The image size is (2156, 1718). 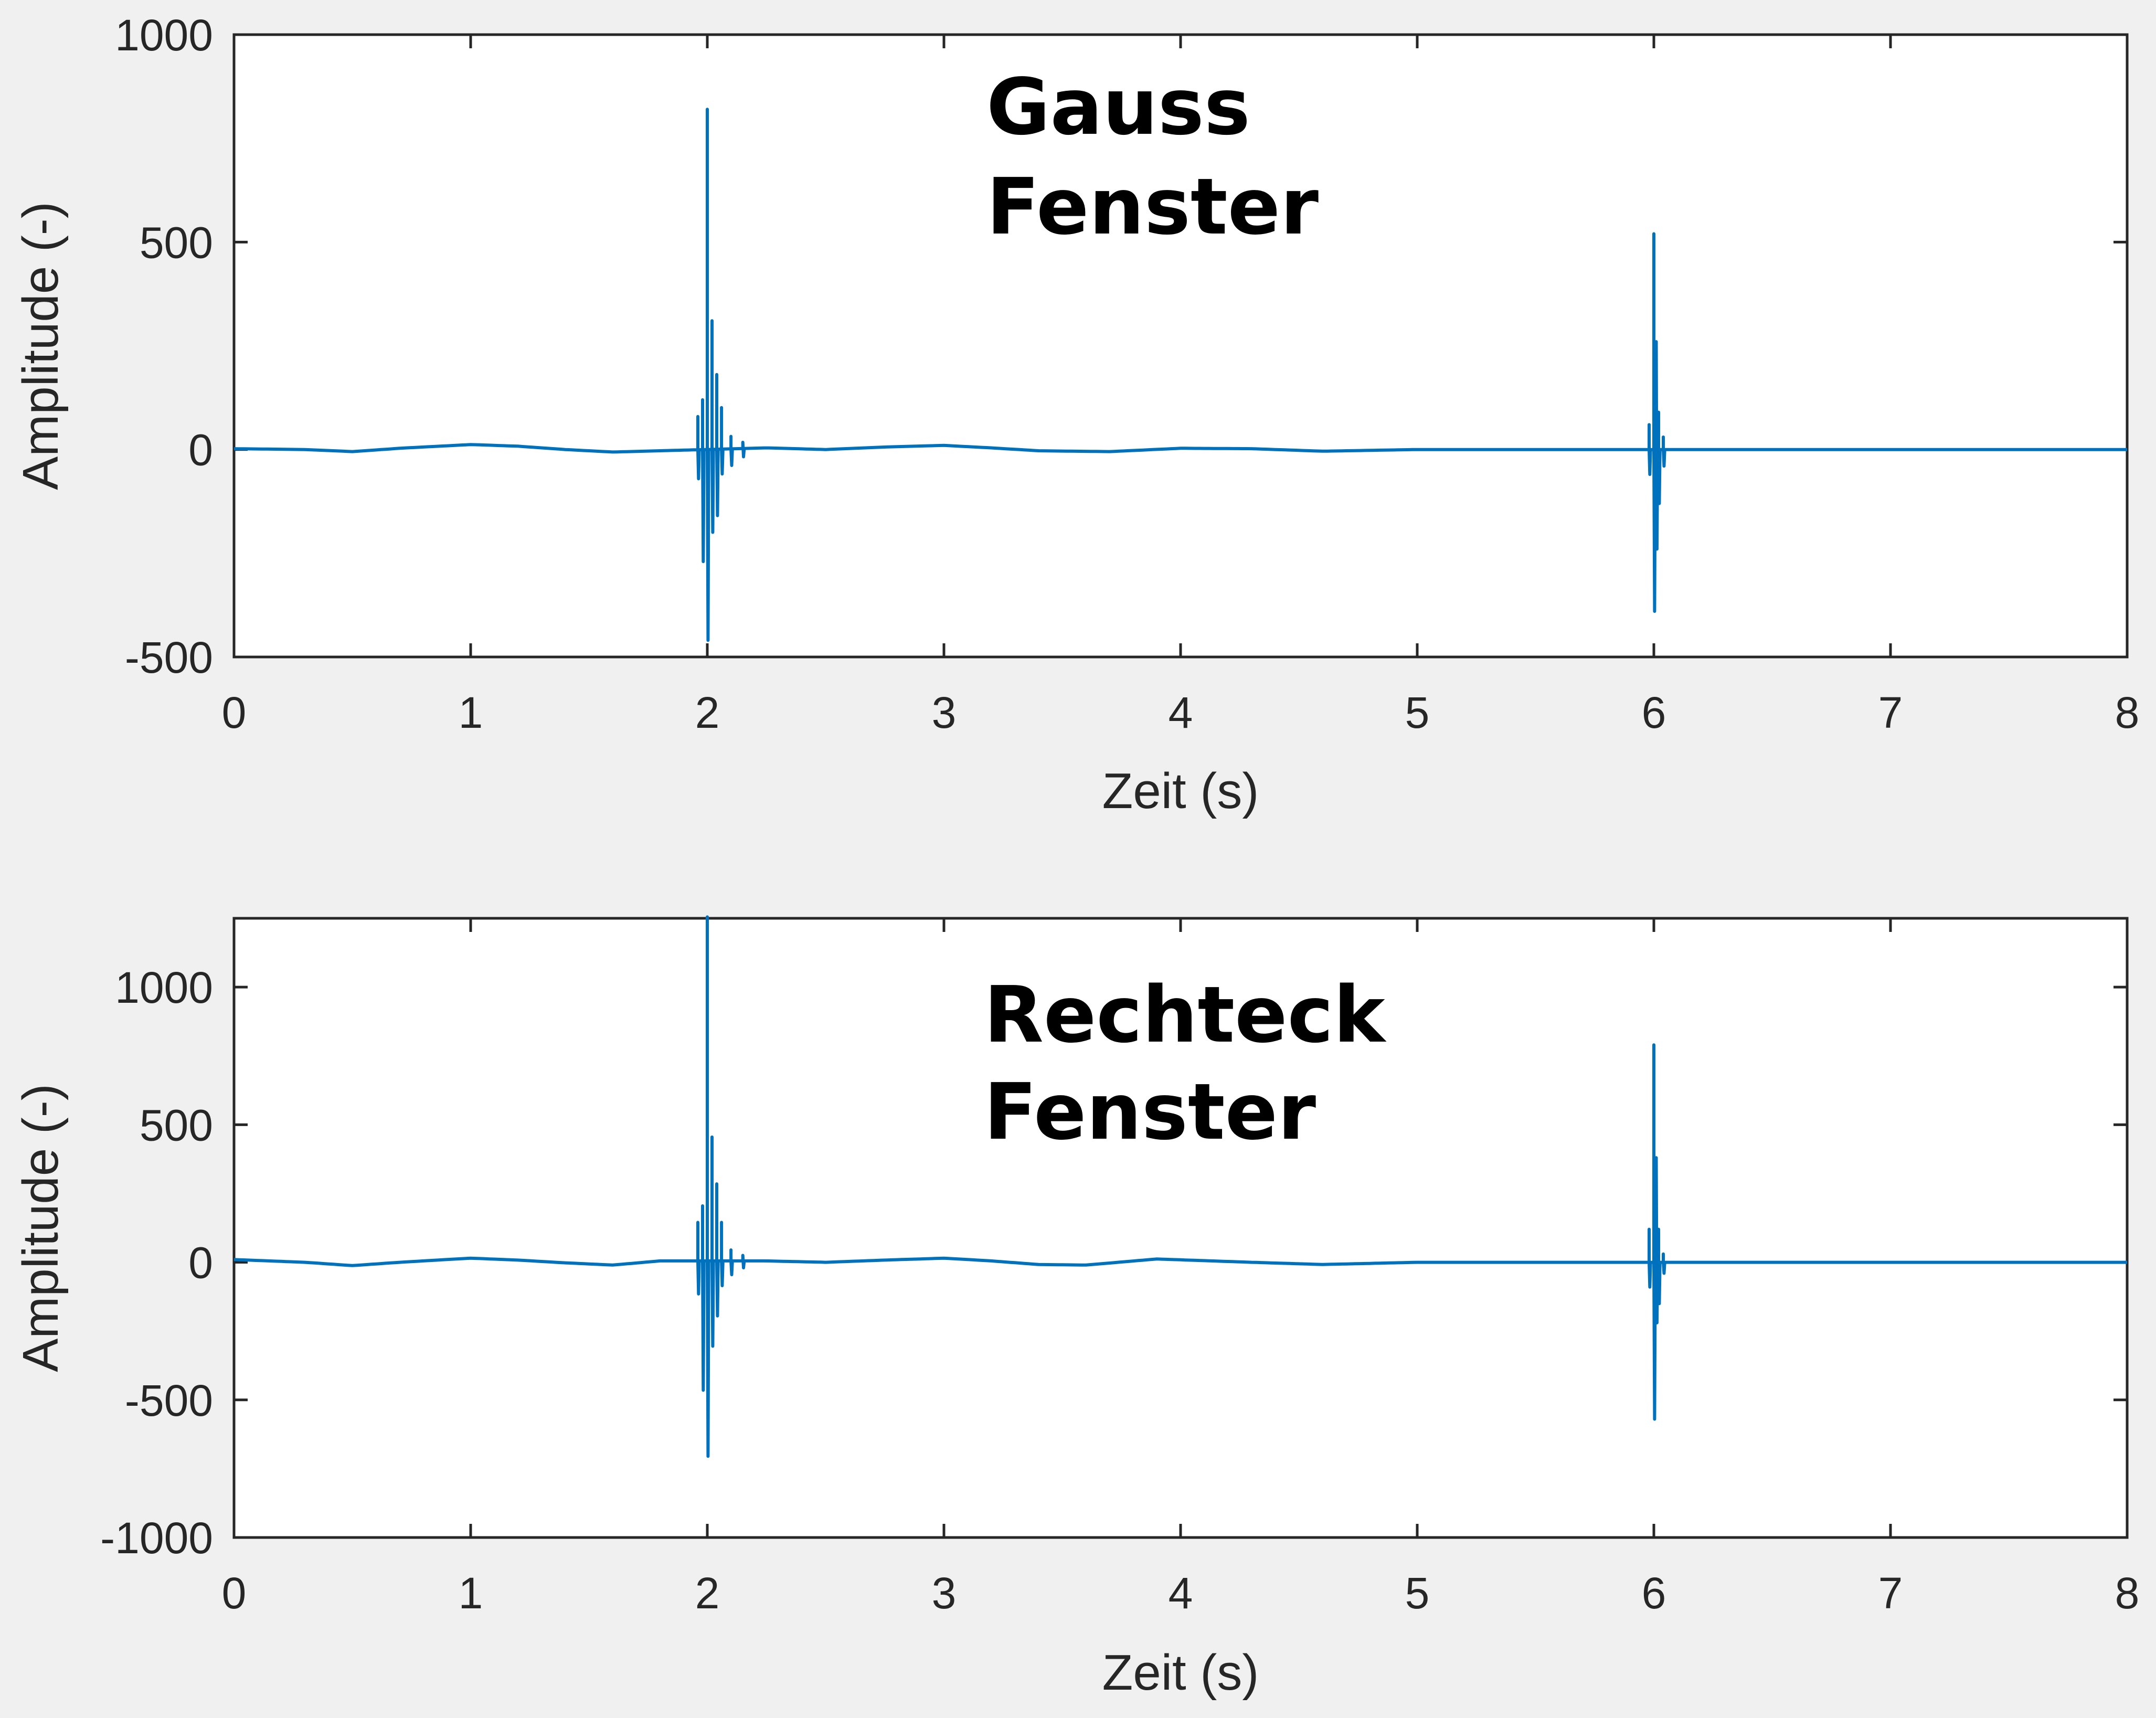 I want to click on annotation-line-1: Rechteck, so click(x=1185, y=1015).